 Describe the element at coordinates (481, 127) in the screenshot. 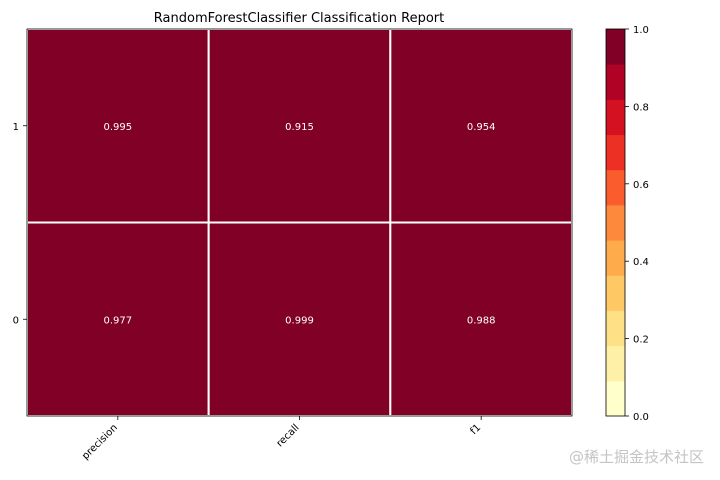

I see `cell-value-label: 0.954` at that location.